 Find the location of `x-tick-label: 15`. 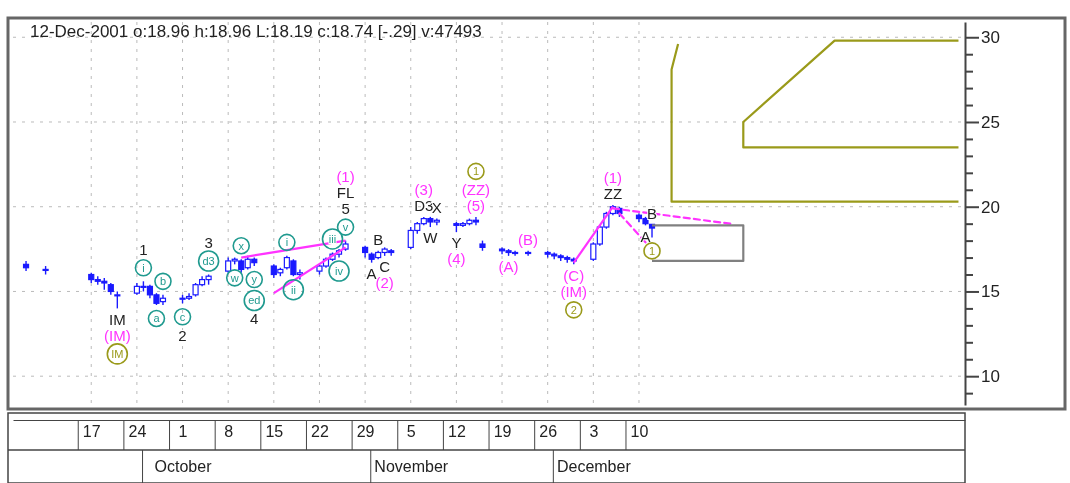

x-tick-label: 15 is located at coordinates (274, 432).